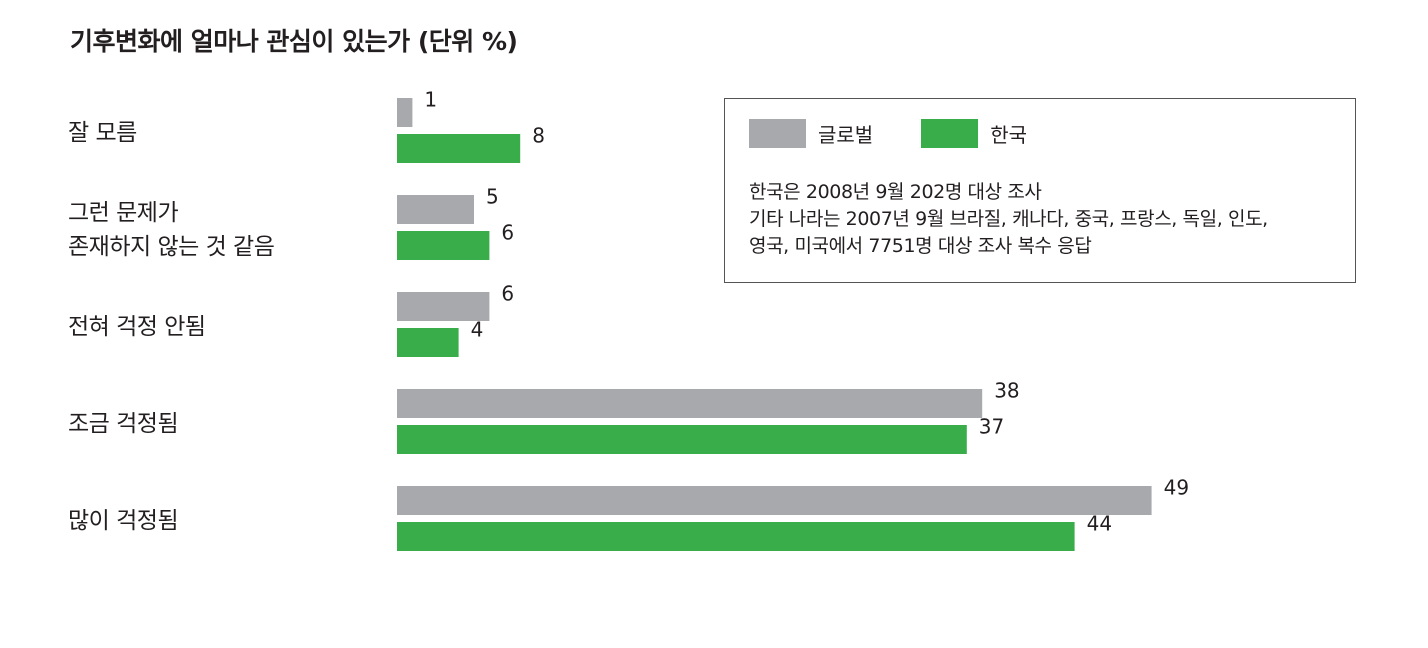 Image resolution: width=1428 pixels, height=648 pixels. I want to click on category-label-line: 잘 모름, so click(102, 132).